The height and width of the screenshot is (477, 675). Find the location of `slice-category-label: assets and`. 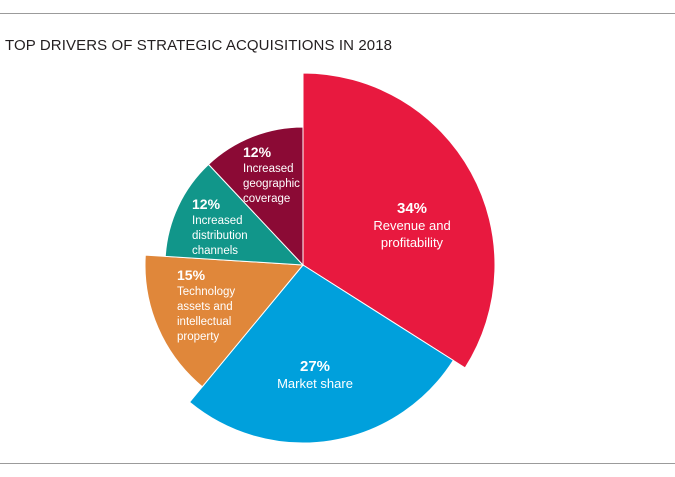

slice-category-label: assets and is located at coordinates (205, 307).